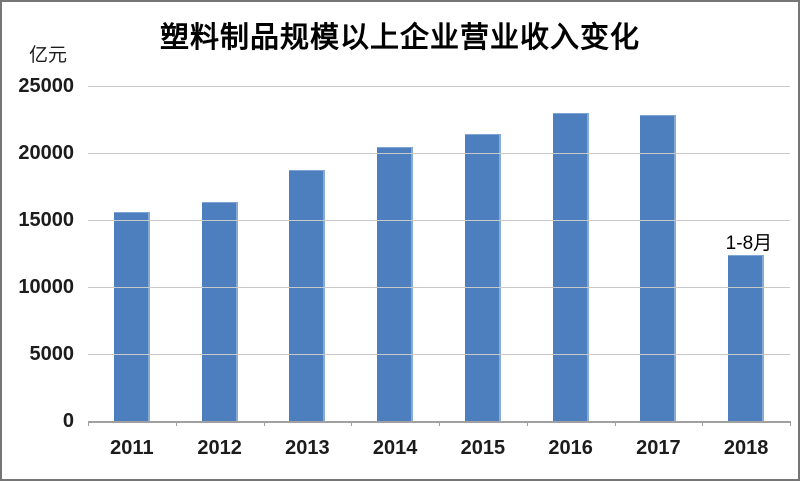 The height and width of the screenshot is (481, 800). What do you see at coordinates (395, 448) in the screenshot?
I see `x-tick-label-2014: 2014` at bounding box center [395, 448].